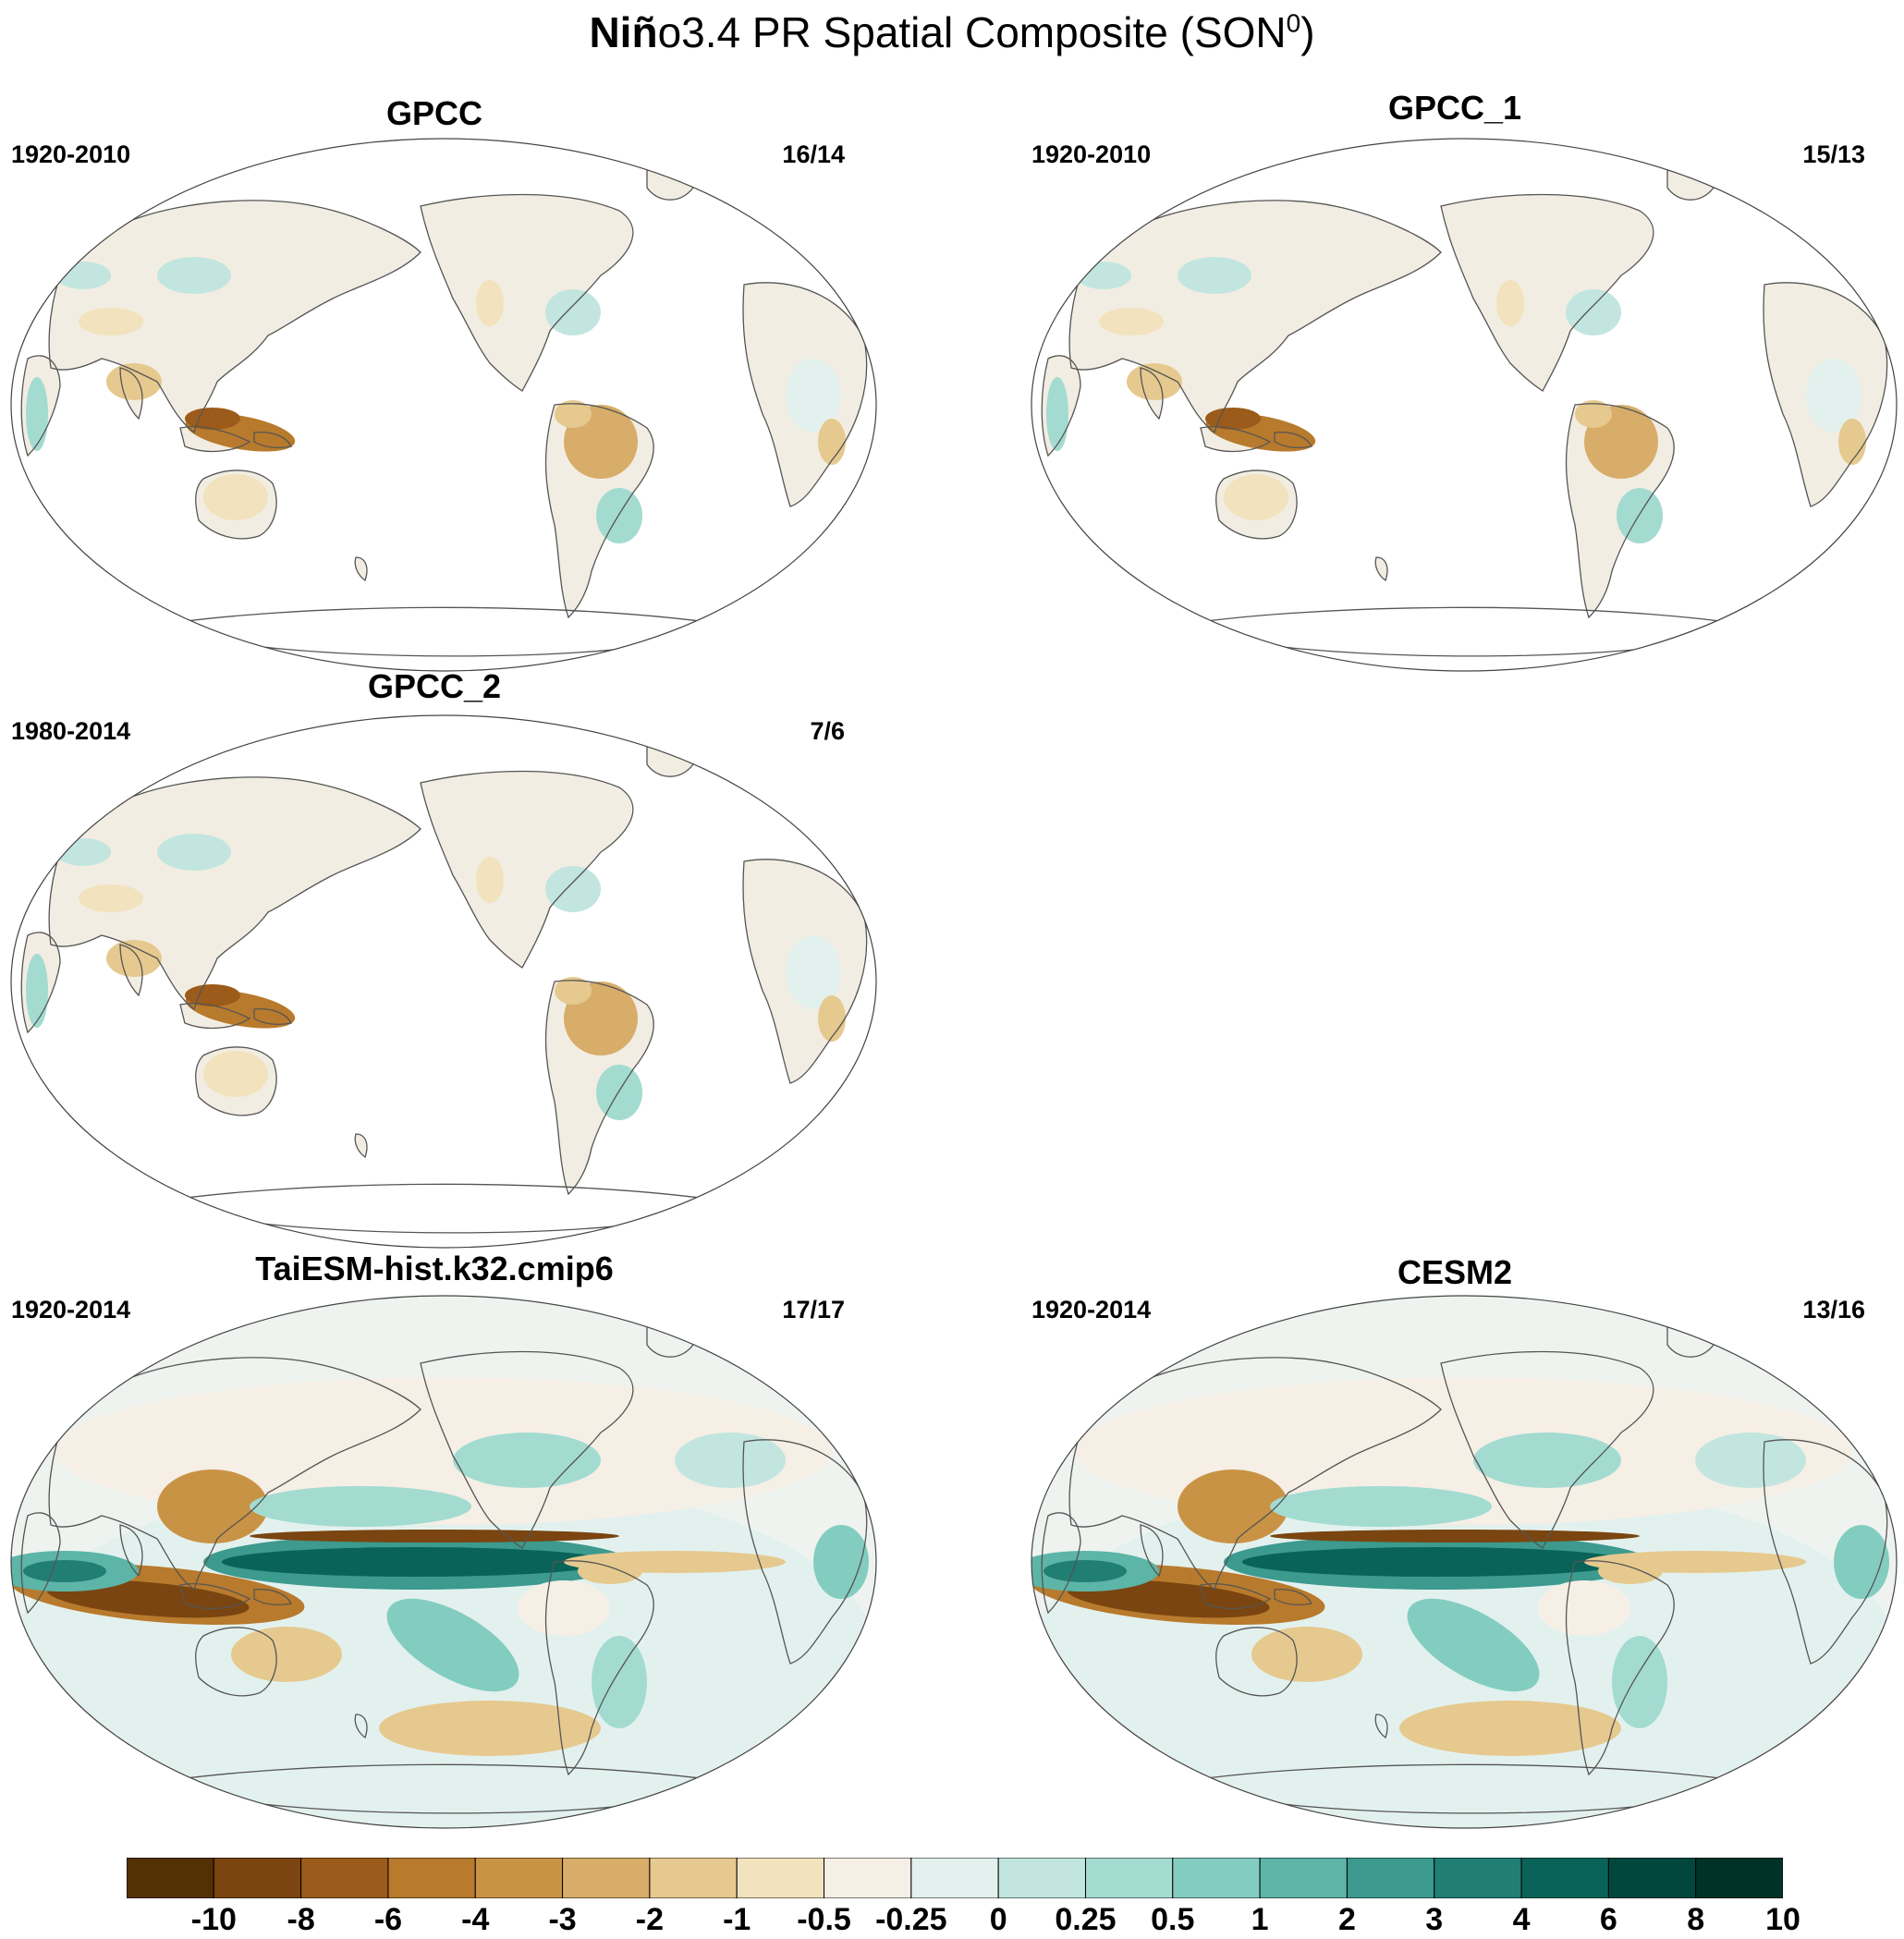 Image resolution: width=1904 pixels, height=1939 pixels. Describe the element at coordinates (955, 1878) in the screenshot. I see `colorbar` at that location.